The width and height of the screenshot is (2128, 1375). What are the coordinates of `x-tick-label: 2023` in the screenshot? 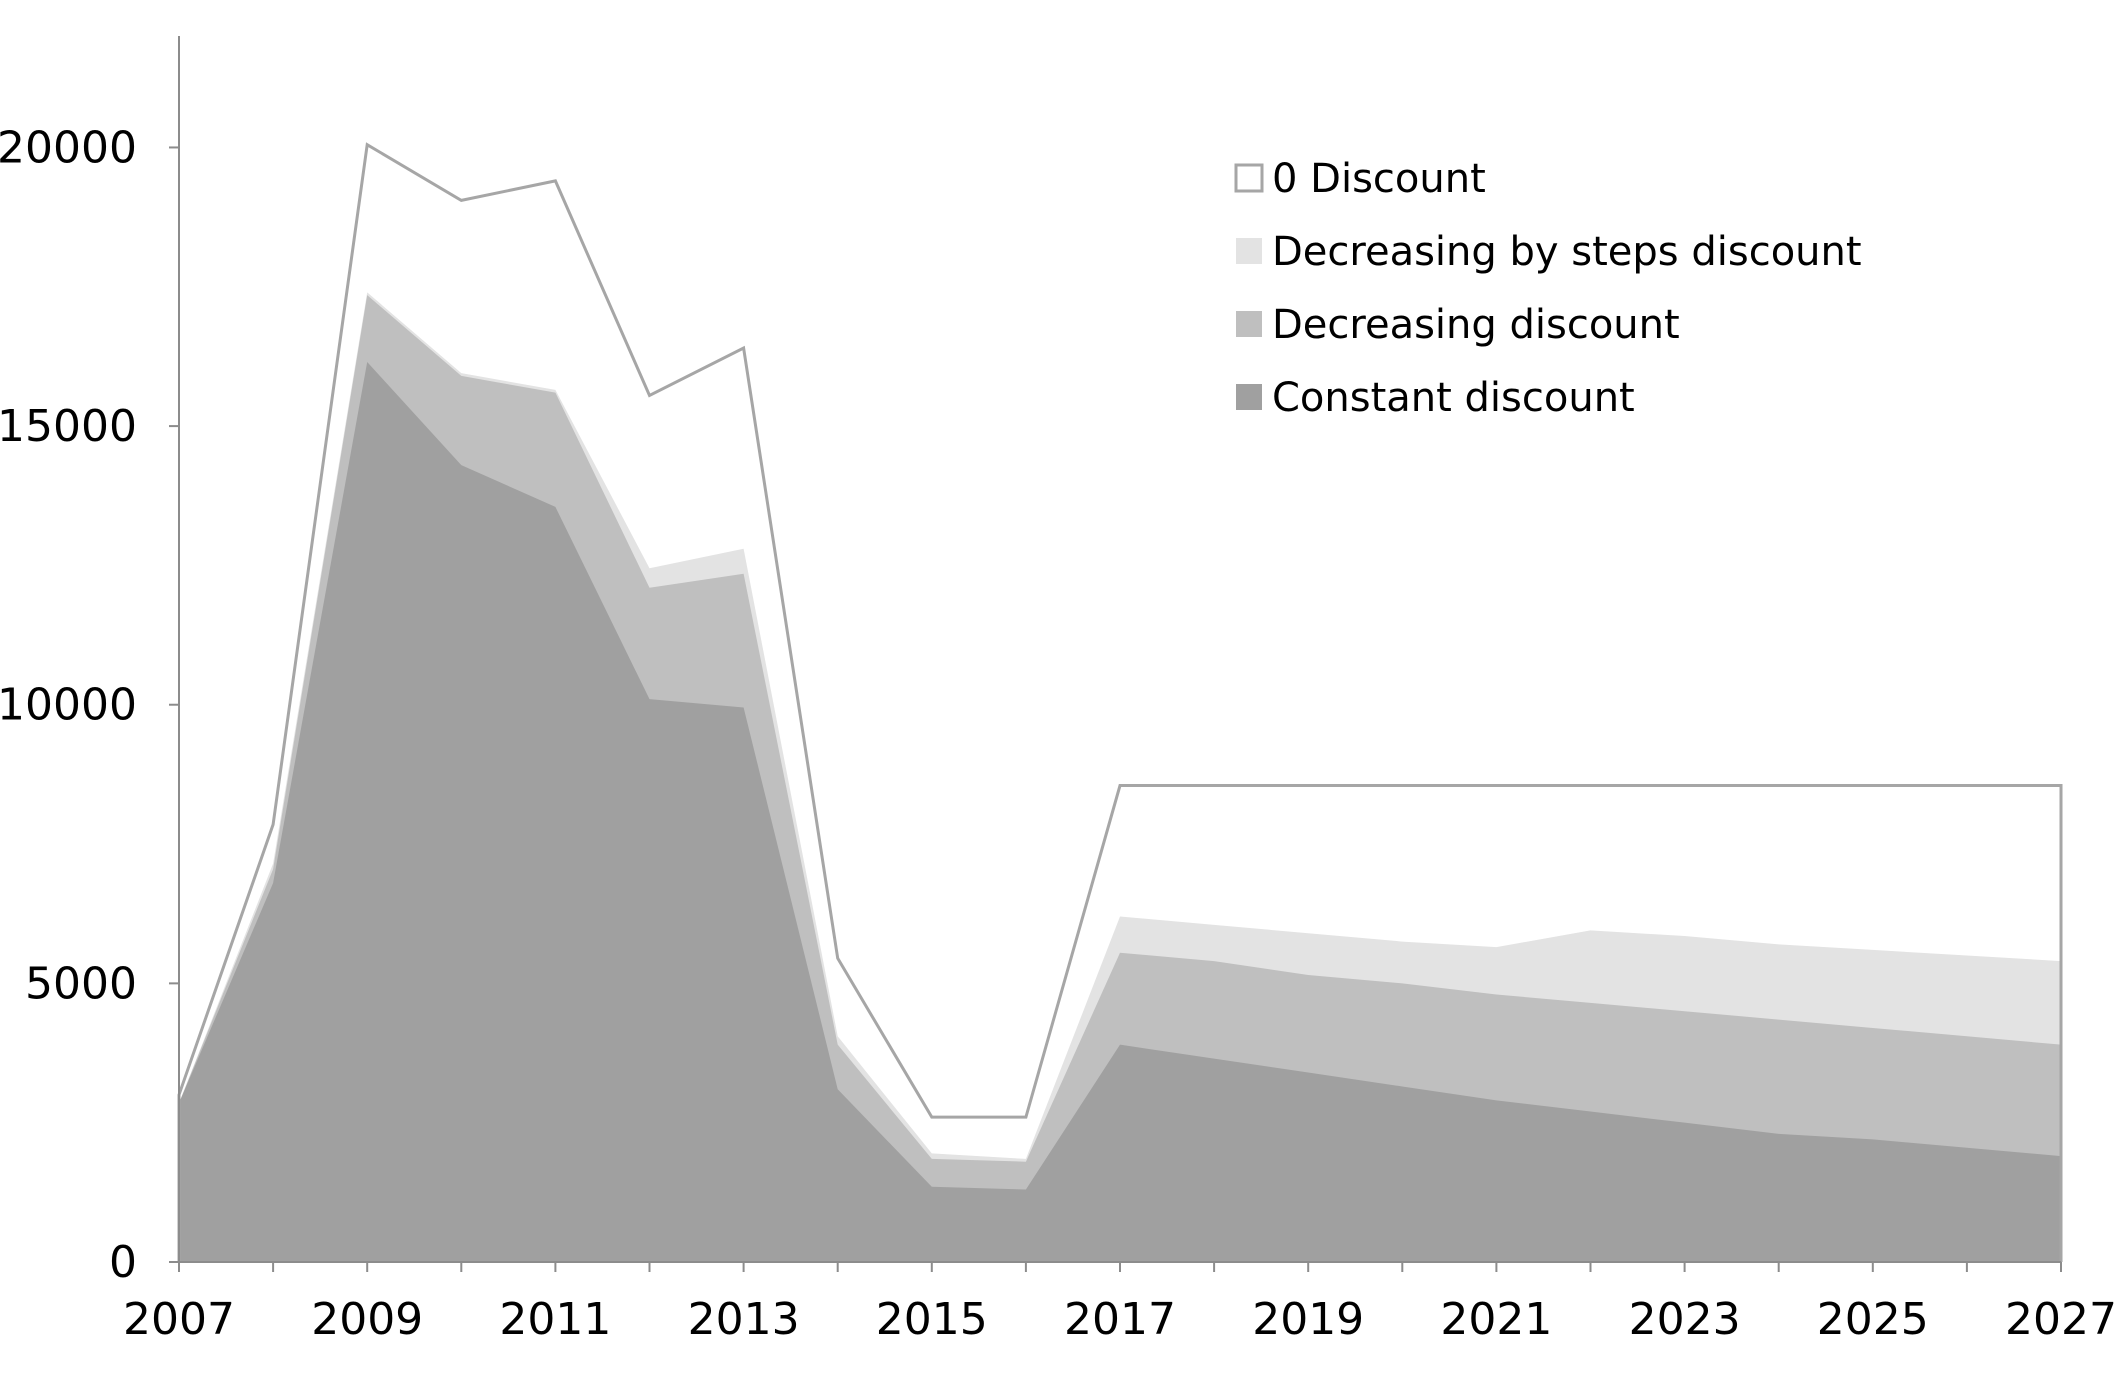 It's located at (1685, 1319).